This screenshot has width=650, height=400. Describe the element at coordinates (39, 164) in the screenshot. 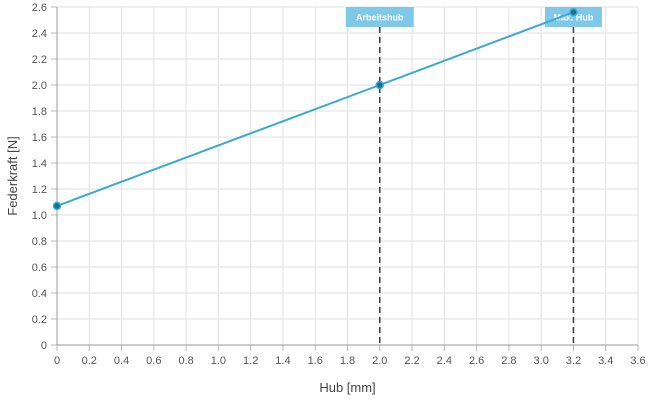

I see `y-tick-label: 1.4` at that location.